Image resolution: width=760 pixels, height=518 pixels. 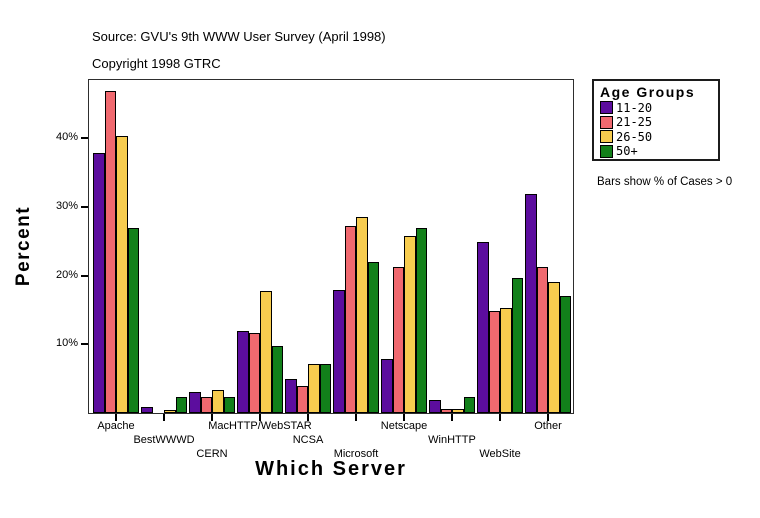 I want to click on legend-item-26-50: 26-50, so click(x=656, y=137).